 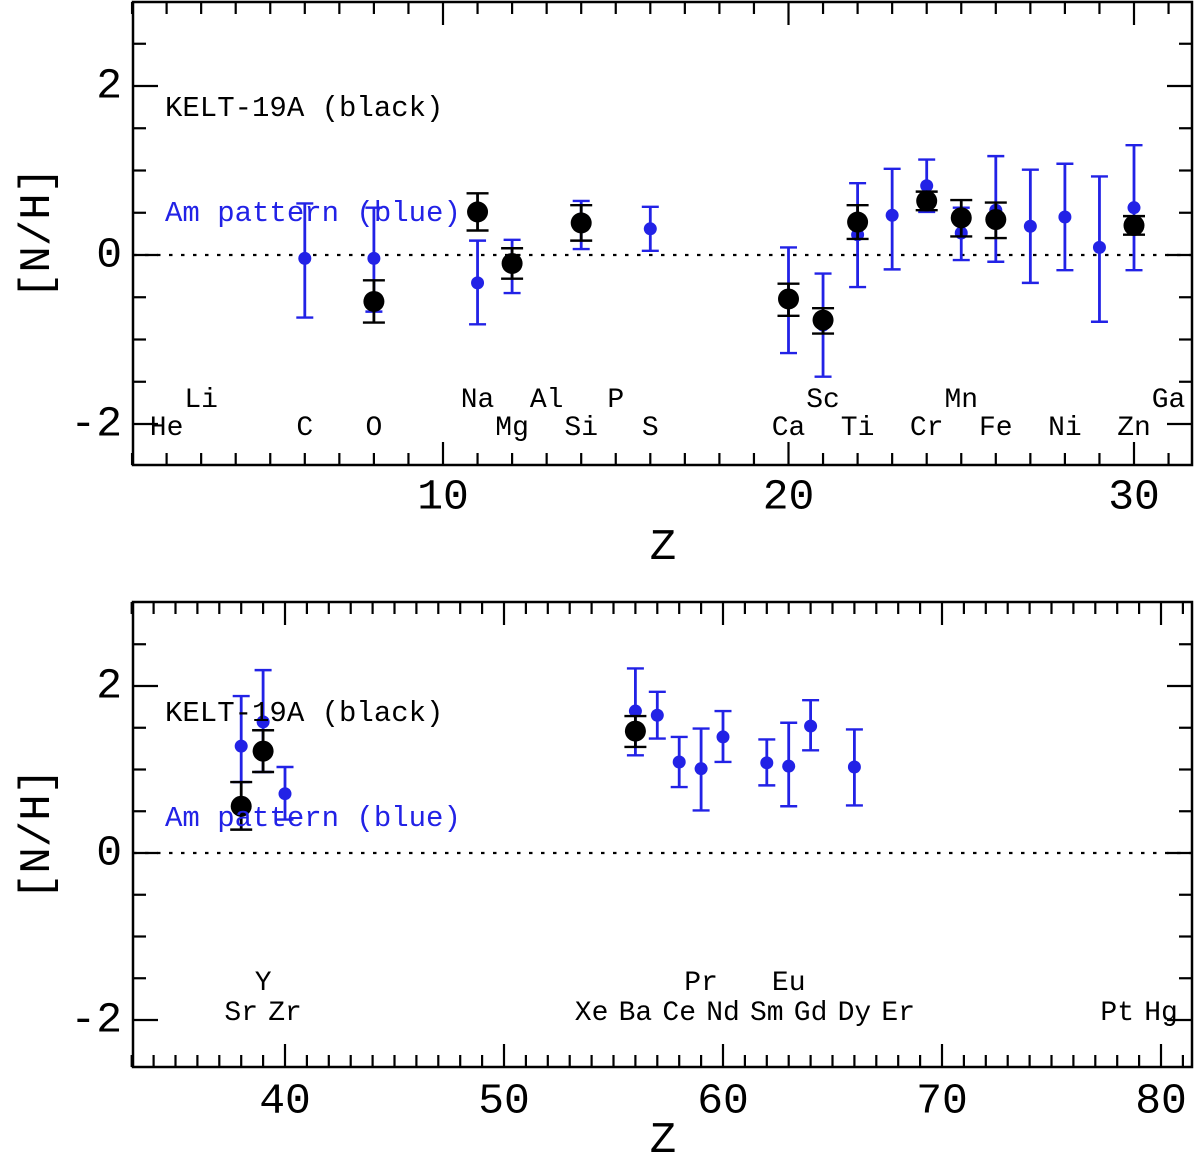 What do you see at coordinates (823, 321) in the screenshot?
I see `data-point-kelt-19a-Sc` at bounding box center [823, 321].